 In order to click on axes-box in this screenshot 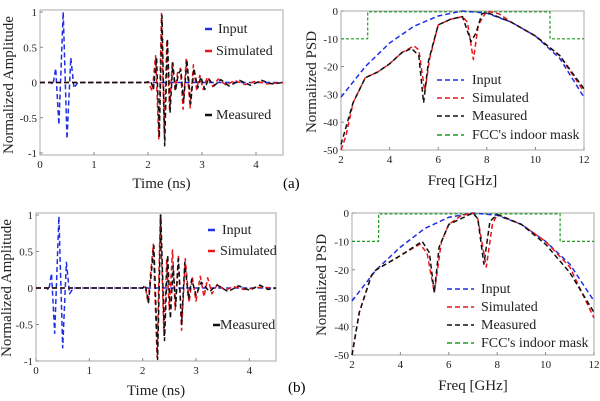, I will do `click(473, 284)`.